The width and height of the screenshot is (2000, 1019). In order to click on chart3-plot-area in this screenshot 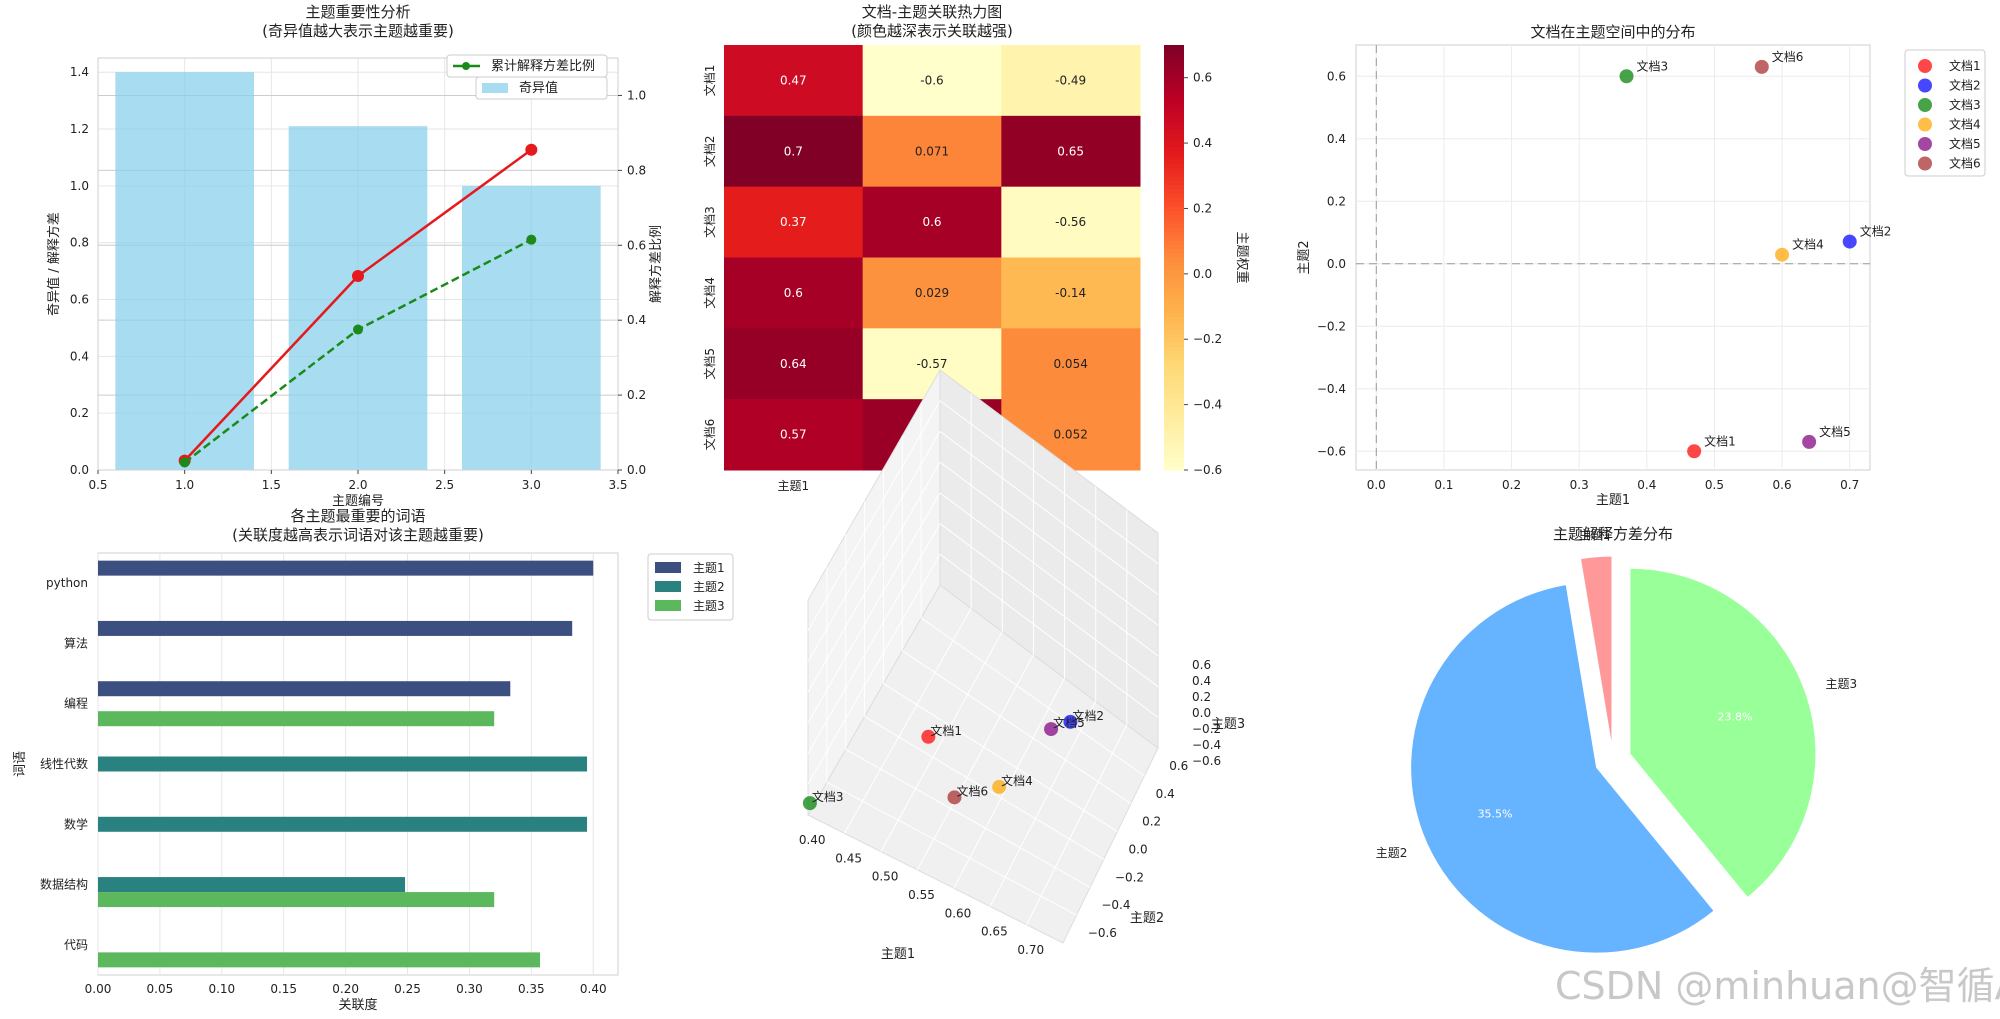, I will do `click(1613, 257)`.